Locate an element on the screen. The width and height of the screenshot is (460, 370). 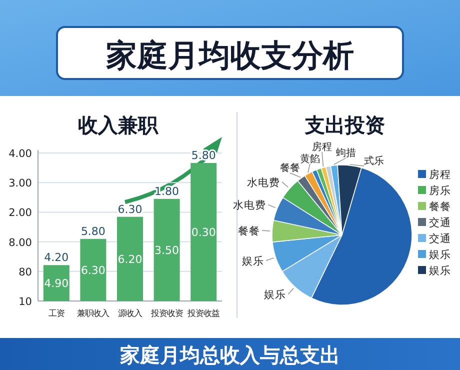
annotation: 6.20 is located at coordinates (130, 259).